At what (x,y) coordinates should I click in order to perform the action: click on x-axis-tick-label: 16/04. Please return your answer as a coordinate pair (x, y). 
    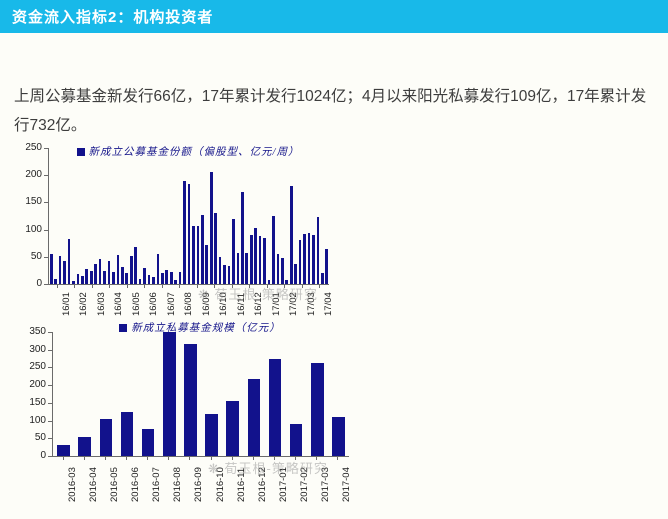
    Looking at the image, I should click on (119, 304).